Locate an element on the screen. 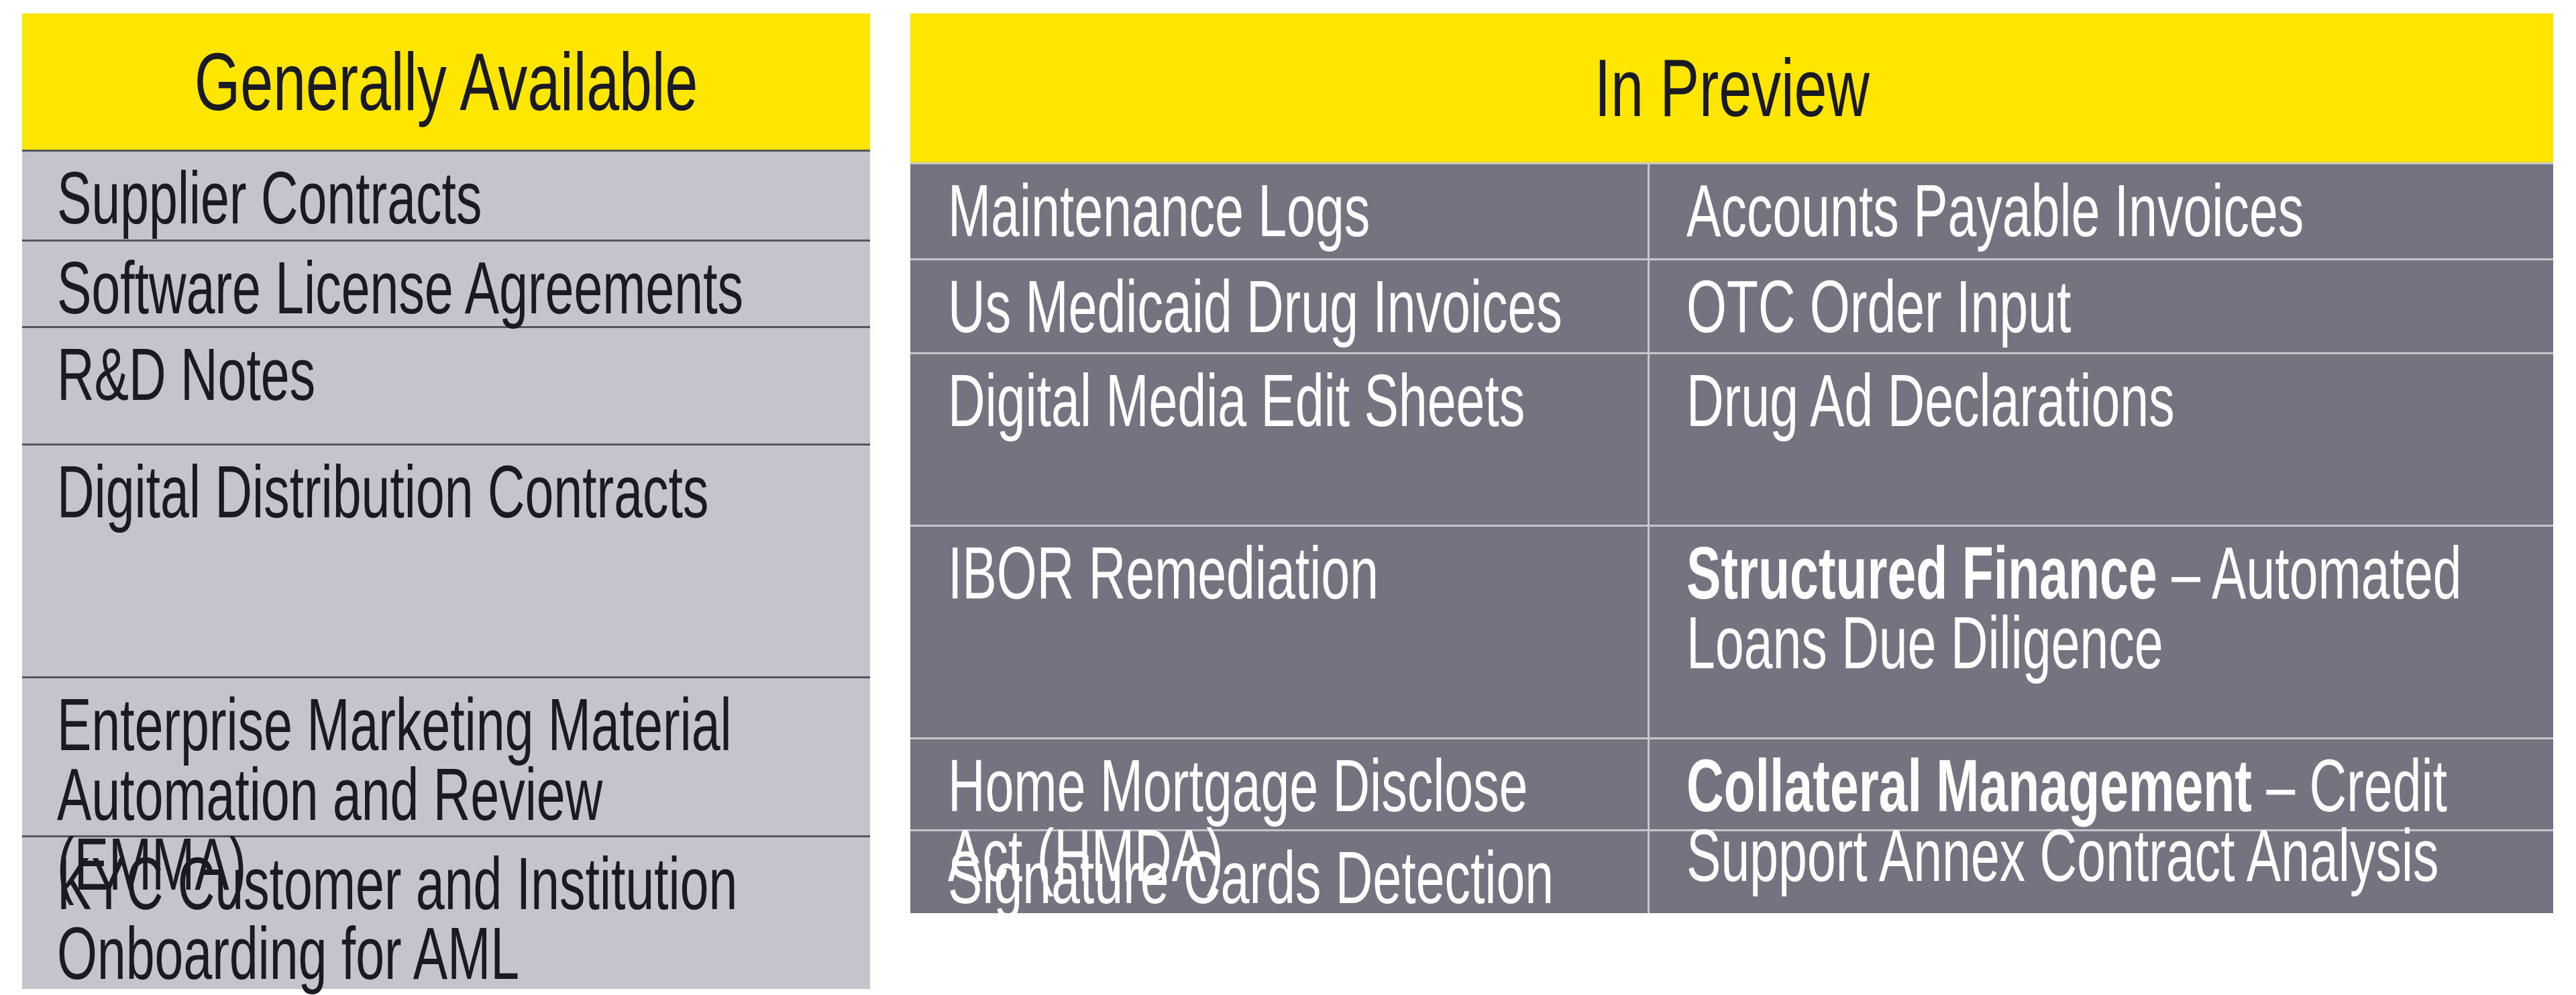 This screenshot has height=995, width=2576. cell-text: Software License Agreements is located at coordinates (400, 288).